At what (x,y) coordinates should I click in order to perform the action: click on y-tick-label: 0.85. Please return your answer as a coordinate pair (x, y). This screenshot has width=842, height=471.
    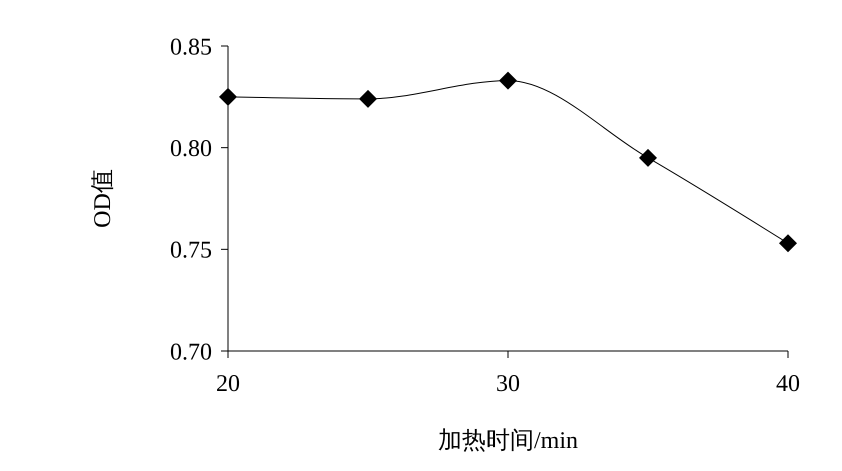
    Looking at the image, I should click on (191, 47).